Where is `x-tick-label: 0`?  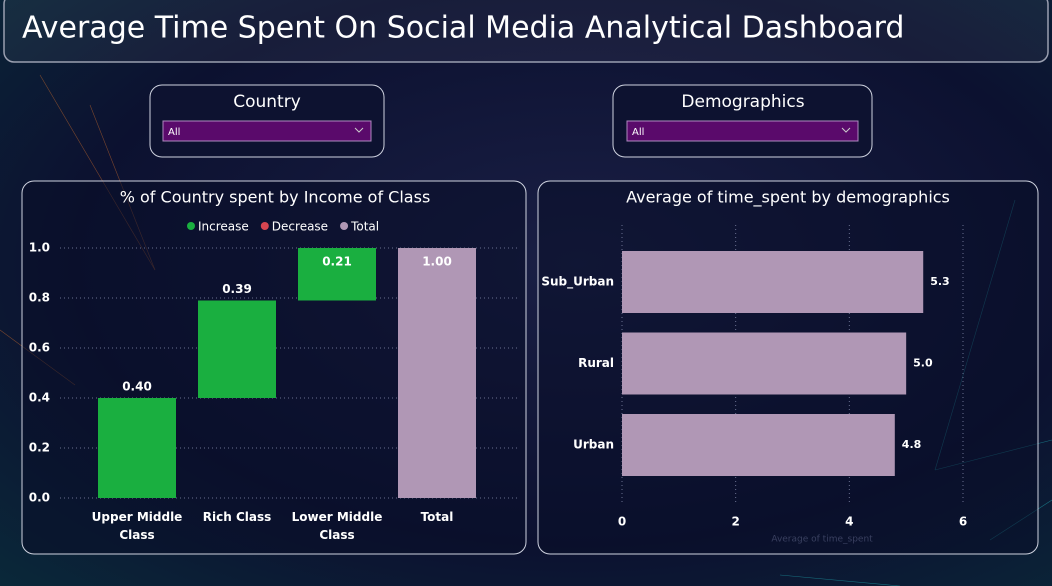
x-tick-label: 0 is located at coordinates (622, 522).